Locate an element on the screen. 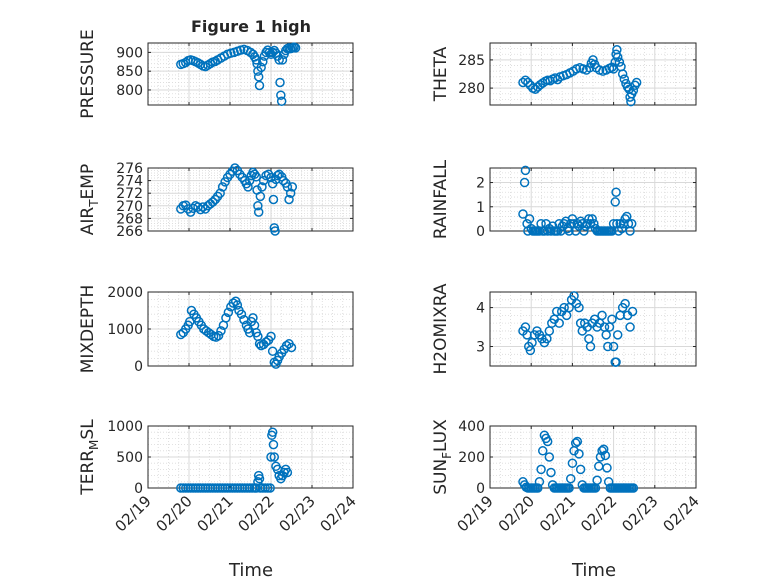 Image resolution: width=778 pixels, height=583 pixels. figure-title: Figure 1 high is located at coordinates (251, 26).